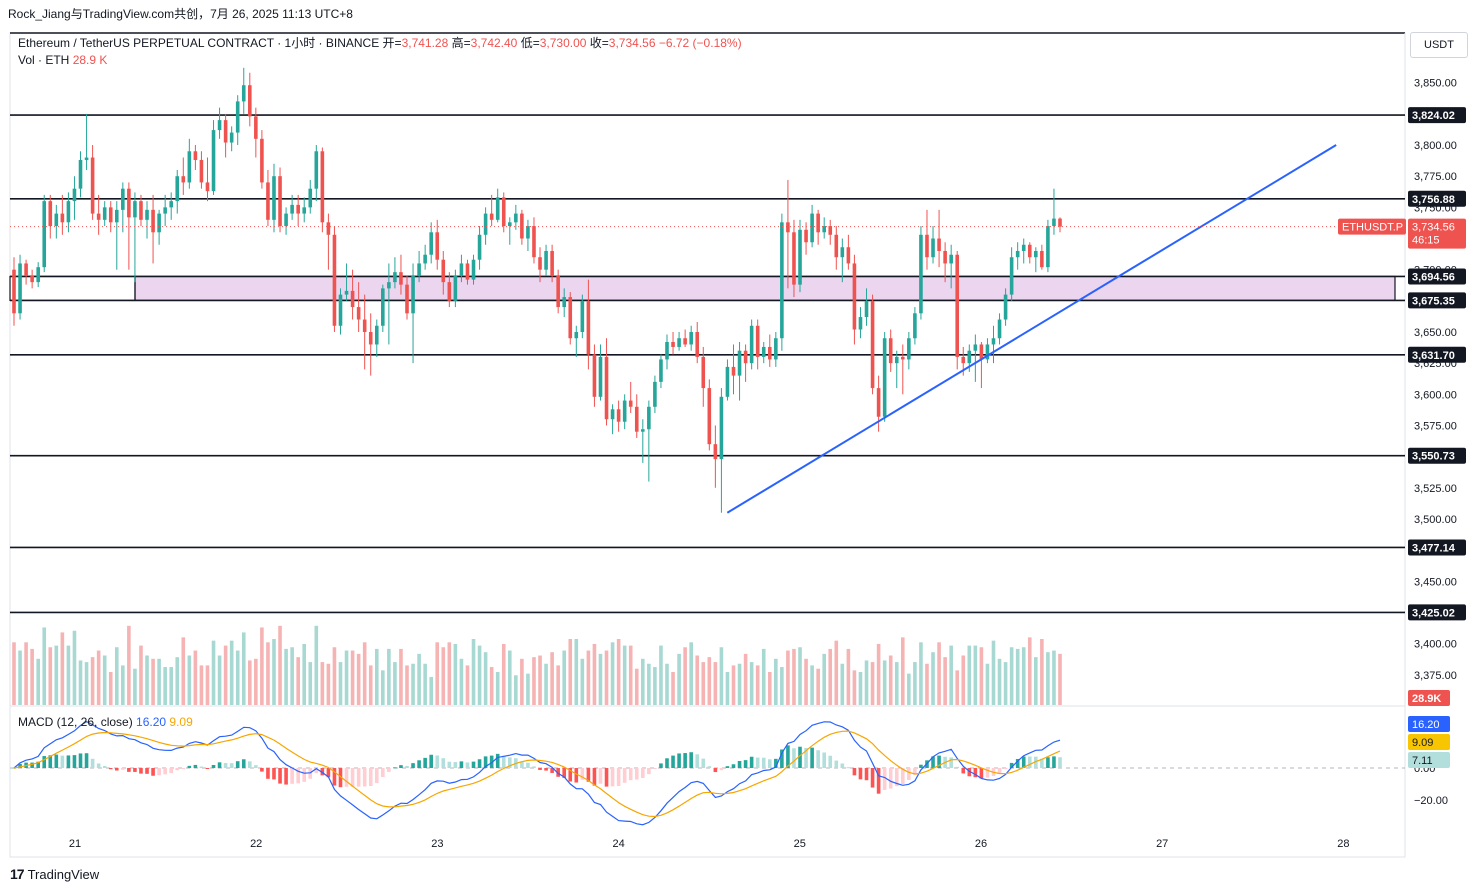 This screenshot has width=1481, height=892. What do you see at coordinates (90, 60) in the screenshot?
I see `volume-legend-value: 28.9 K` at bounding box center [90, 60].